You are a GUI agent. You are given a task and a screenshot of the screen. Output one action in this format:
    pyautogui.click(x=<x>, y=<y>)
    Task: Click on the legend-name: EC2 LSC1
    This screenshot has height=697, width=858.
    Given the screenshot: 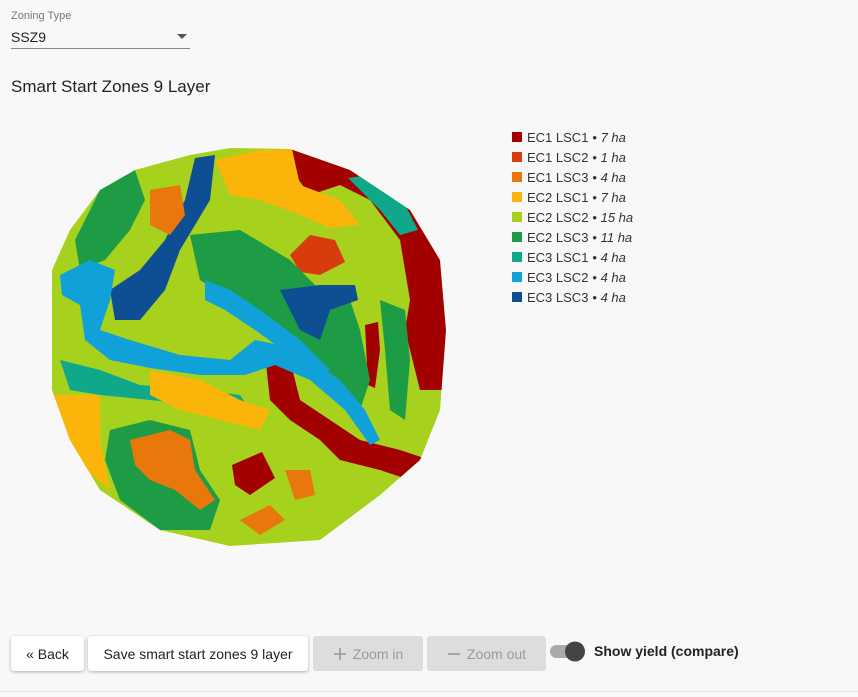 What is the action you would take?
    pyautogui.click(x=558, y=197)
    